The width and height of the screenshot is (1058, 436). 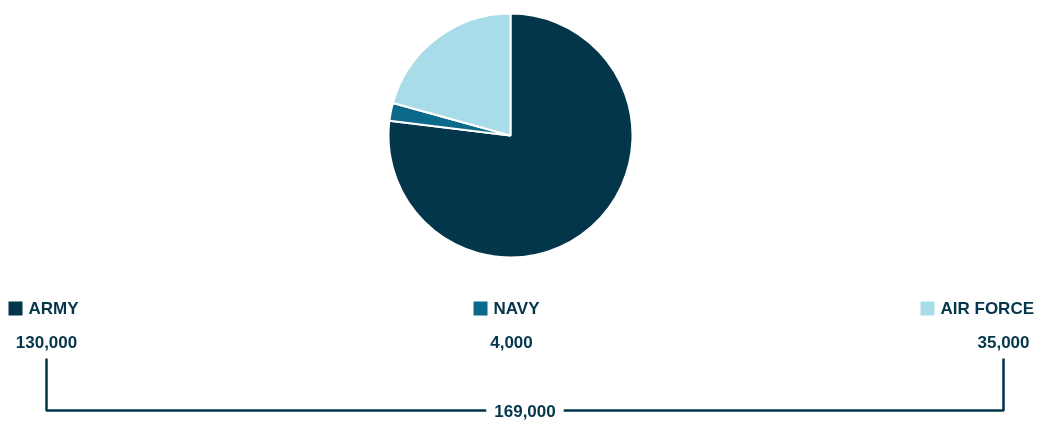 What do you see at coordinates (517, 308) in the screenshot?
I see `legend-label: NAVY` at bounding box center [517, 308].